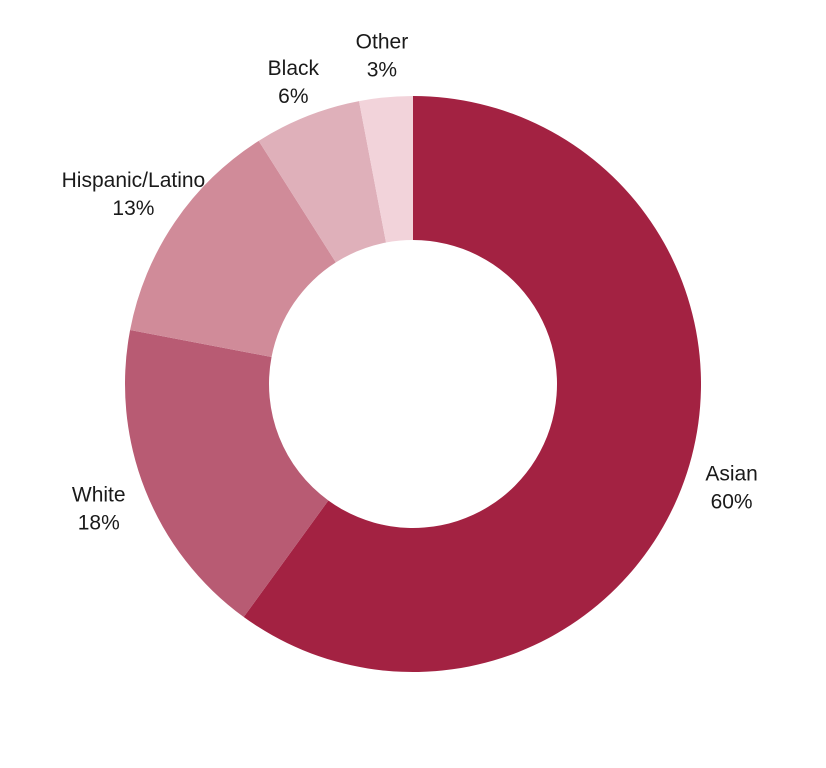  Describe the element at coordinates (99, 494) in the screenshot. I see `slice-category-white: White` at that location.